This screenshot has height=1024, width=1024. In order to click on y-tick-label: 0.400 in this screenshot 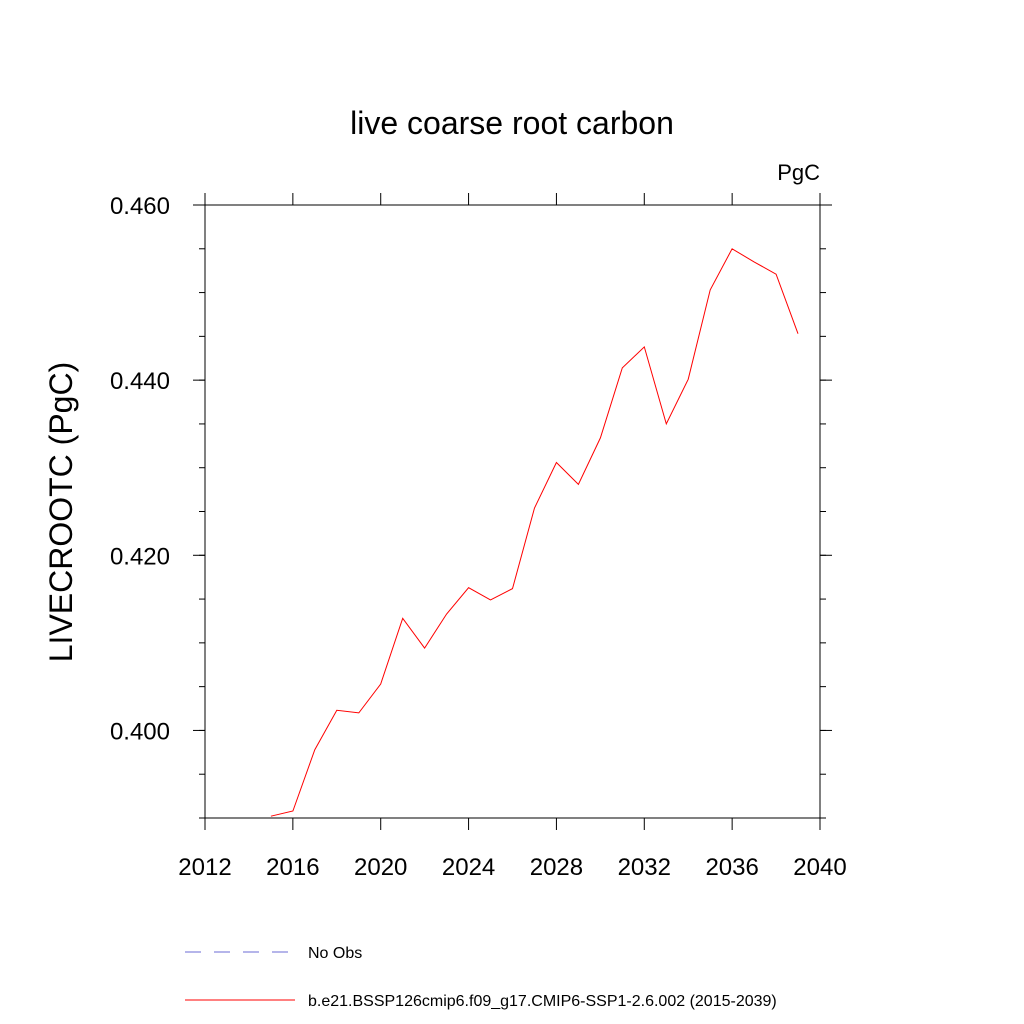, I will do `click(140, 731)`.